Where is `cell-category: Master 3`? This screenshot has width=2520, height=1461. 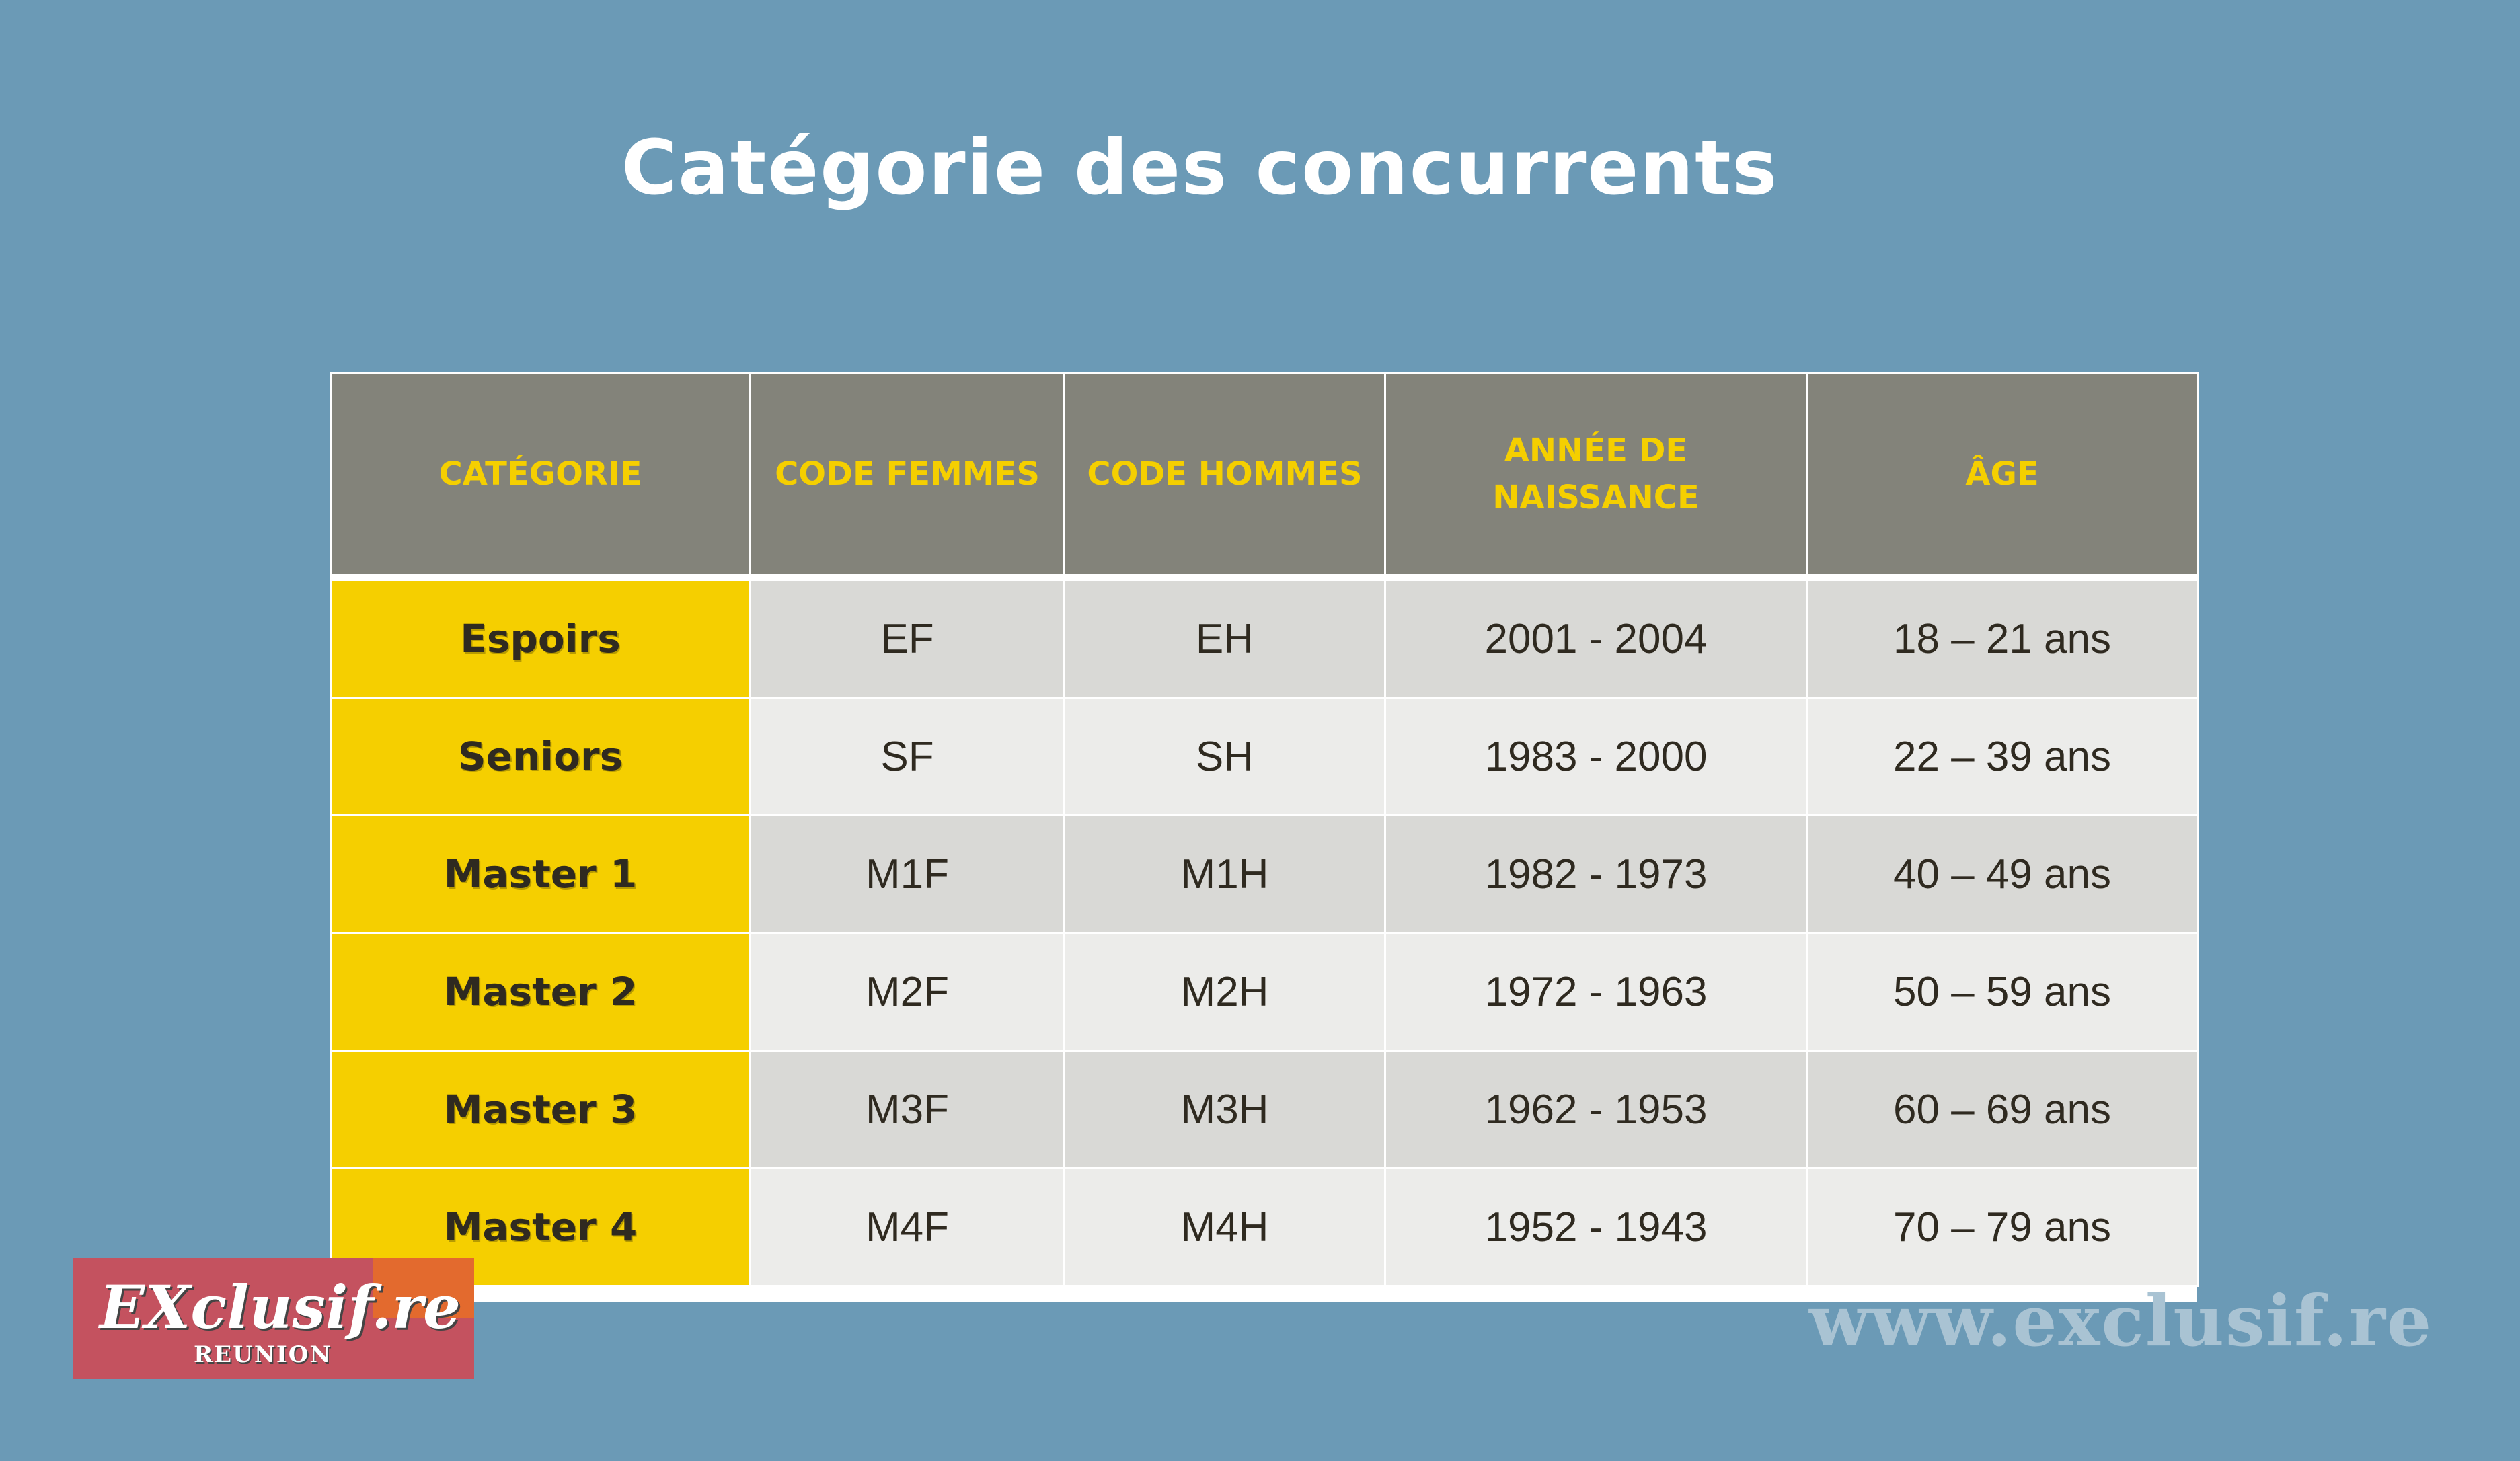 cell-category: Master 3 is located at coordinates (540, 1109).